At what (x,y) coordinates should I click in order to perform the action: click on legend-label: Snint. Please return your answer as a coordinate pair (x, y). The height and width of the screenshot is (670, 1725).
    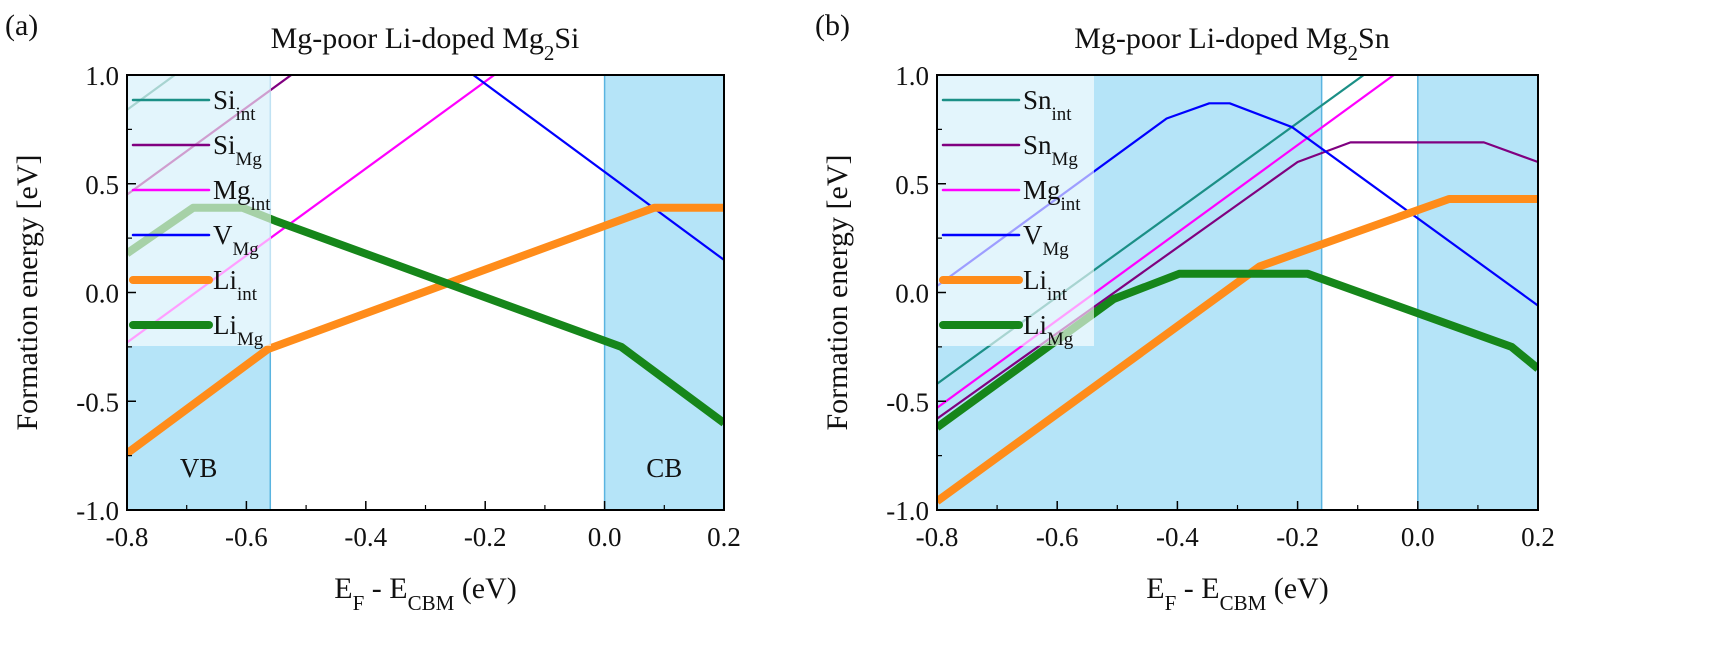
    Looking at the image, I should click on (1047, 105).